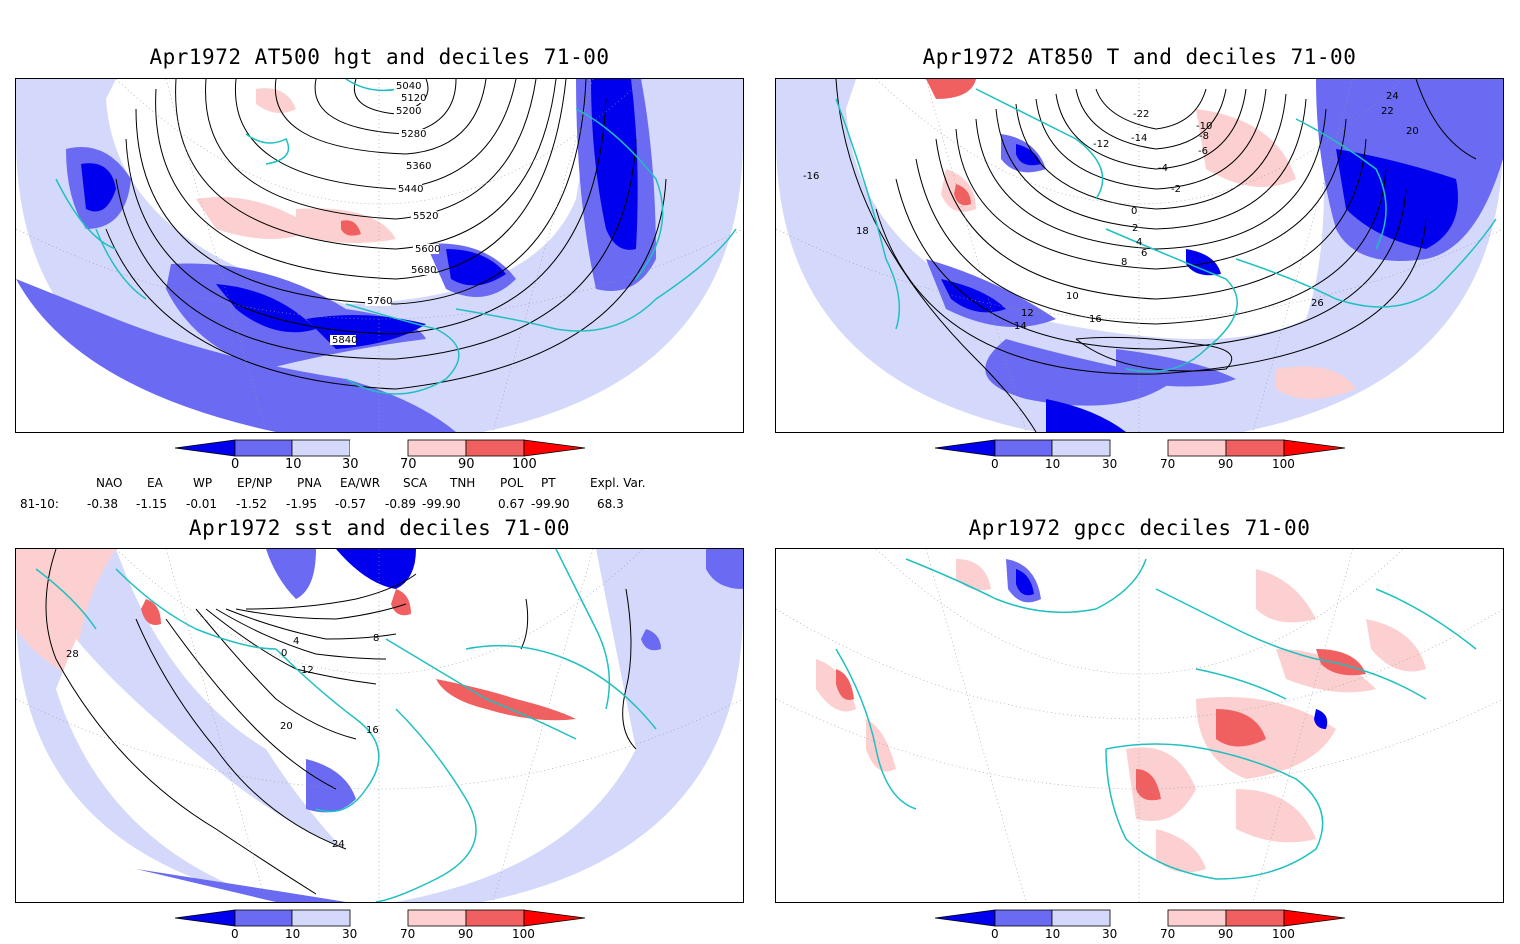  Describe the element at coordinates (511, 504) in the screenshot. I see `index-value: 0.67` at that location.